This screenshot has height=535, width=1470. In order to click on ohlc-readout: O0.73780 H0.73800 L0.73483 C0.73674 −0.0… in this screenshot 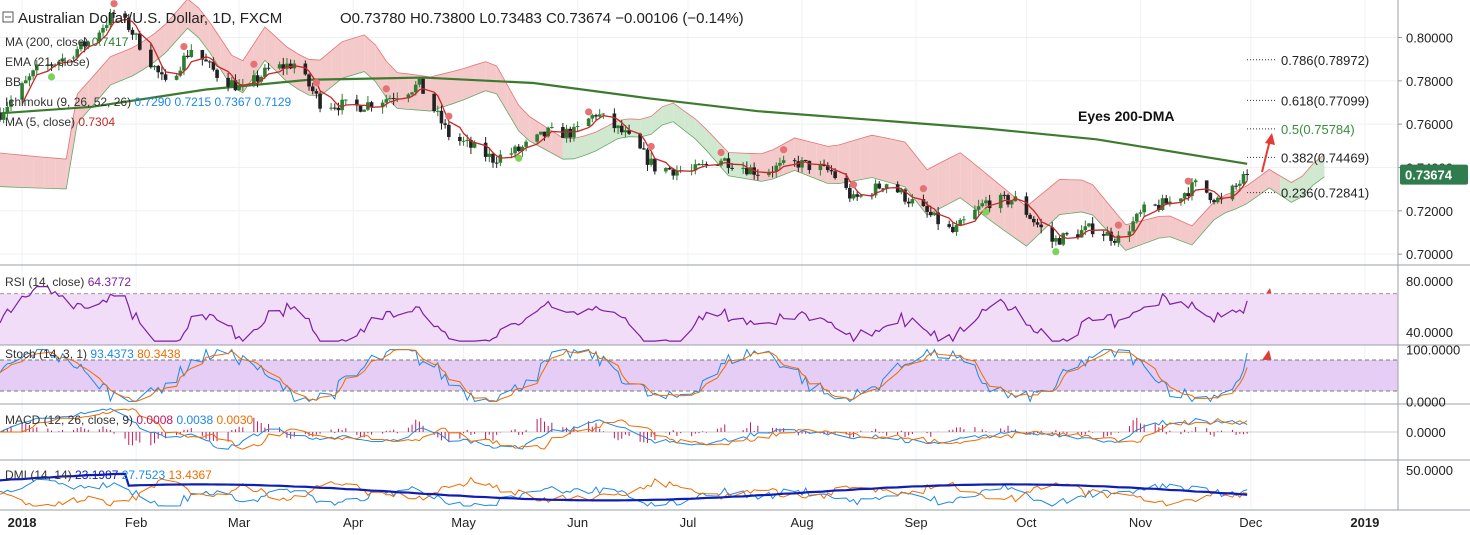, I will do `click(542, 18)`.